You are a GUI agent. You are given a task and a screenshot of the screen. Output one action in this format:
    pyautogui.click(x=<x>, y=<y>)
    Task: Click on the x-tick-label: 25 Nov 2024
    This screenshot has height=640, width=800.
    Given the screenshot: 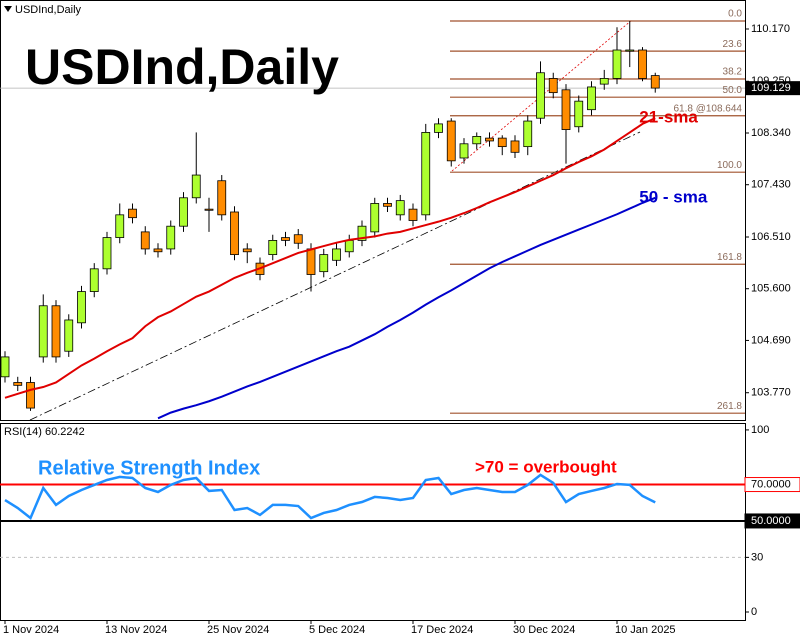 What is the action you would take?
    pyautogui.click(x=238, y=630)
    